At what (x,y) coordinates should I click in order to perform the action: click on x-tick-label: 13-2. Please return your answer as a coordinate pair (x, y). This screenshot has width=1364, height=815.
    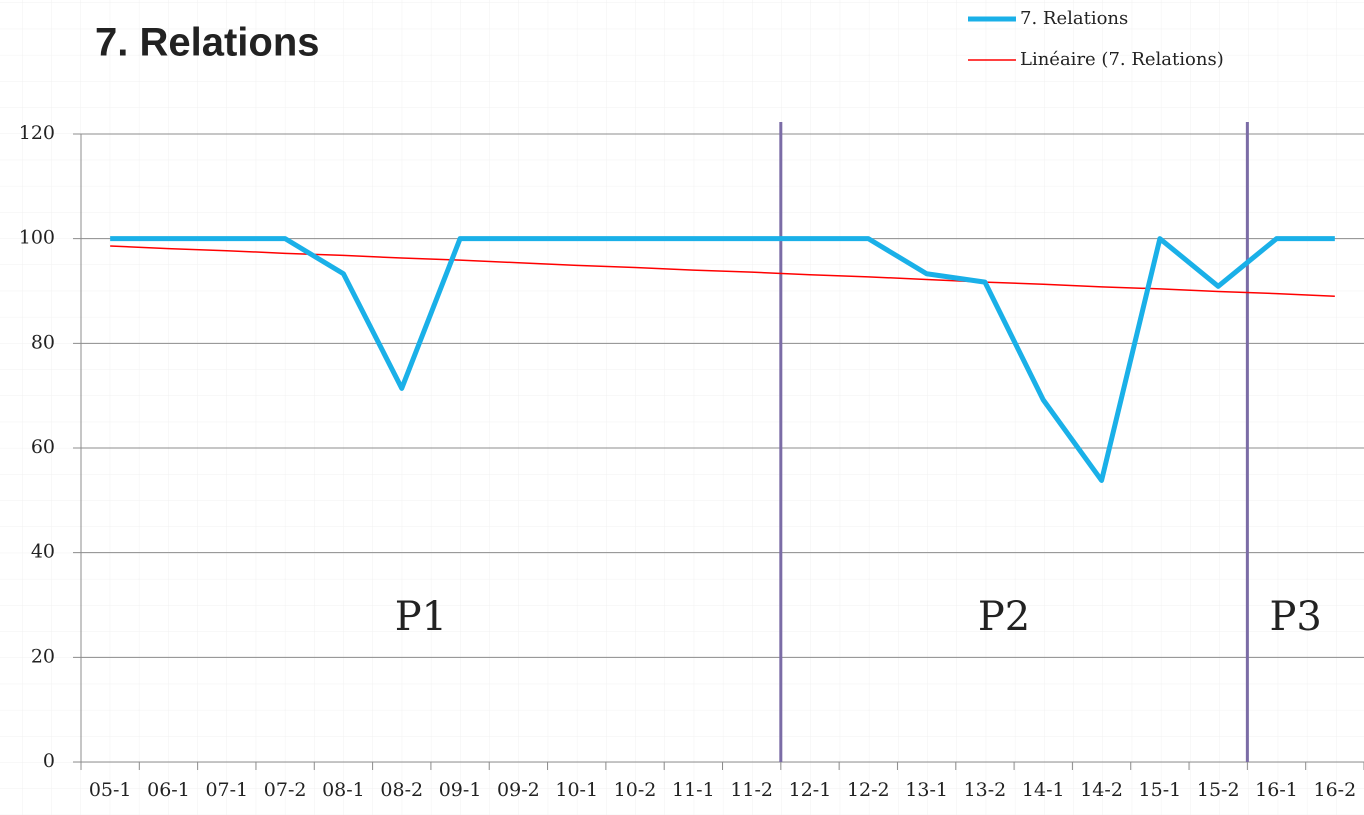
    Looking at the image, I should click on (985, 790).